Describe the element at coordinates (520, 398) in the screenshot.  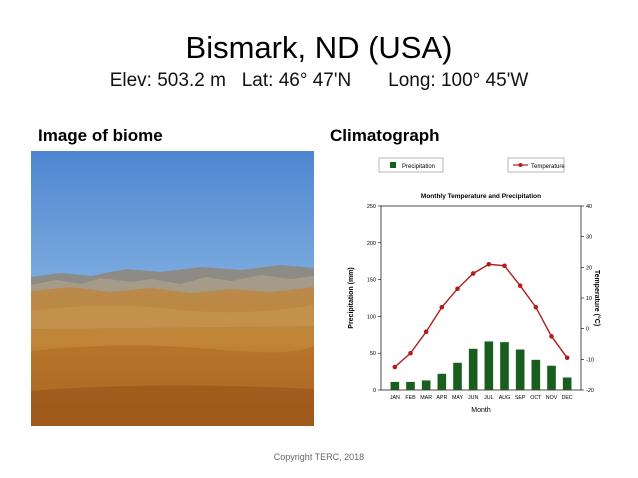
I see `x-tick-label: SEP` at that location.